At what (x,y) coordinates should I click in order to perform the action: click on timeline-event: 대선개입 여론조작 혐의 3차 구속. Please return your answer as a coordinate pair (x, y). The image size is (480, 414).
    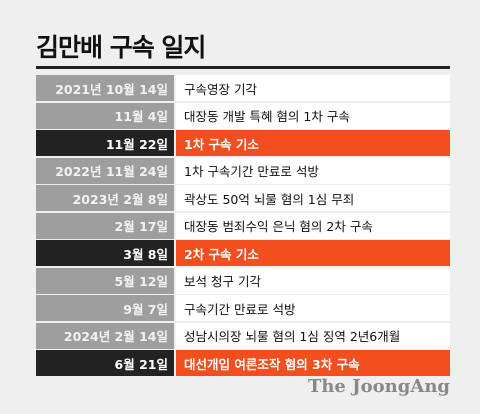
    Looking at the image, I should click on (313, 363).